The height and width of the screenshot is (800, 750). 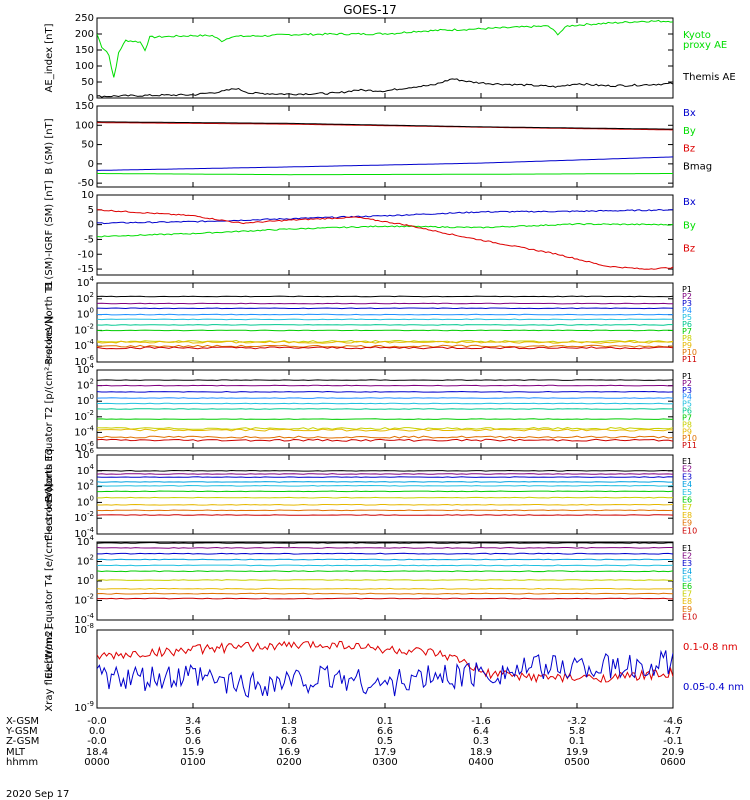 What do you see at coordinates (87, 82) in the screenshot?
I see `y-tick-label: 50` at bounding box center [87, 82].